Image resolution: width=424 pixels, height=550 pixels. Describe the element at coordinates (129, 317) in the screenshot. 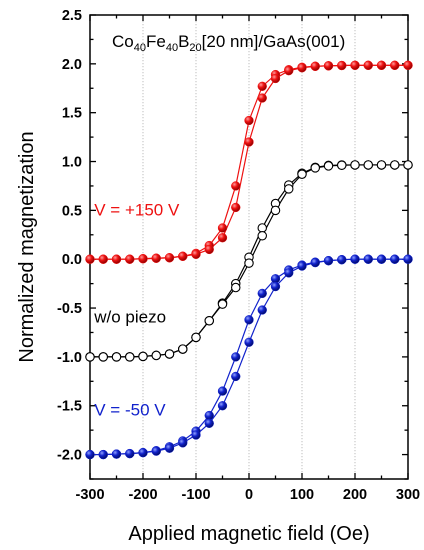

I see `series-annotation: w/o piezo` at that location.